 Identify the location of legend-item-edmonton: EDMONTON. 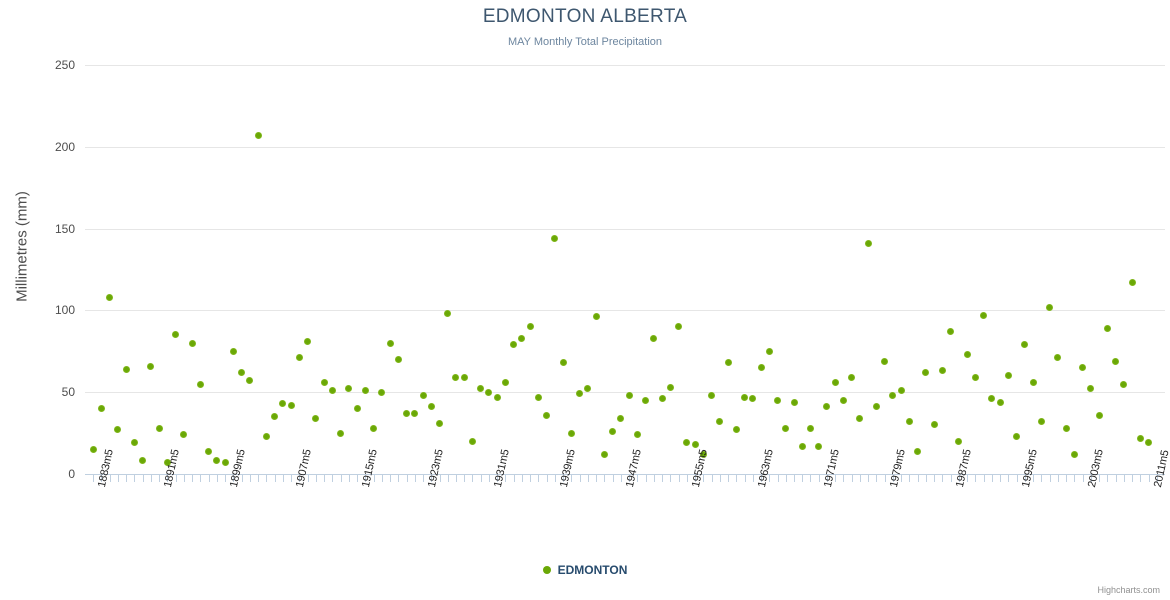
(584, 569).